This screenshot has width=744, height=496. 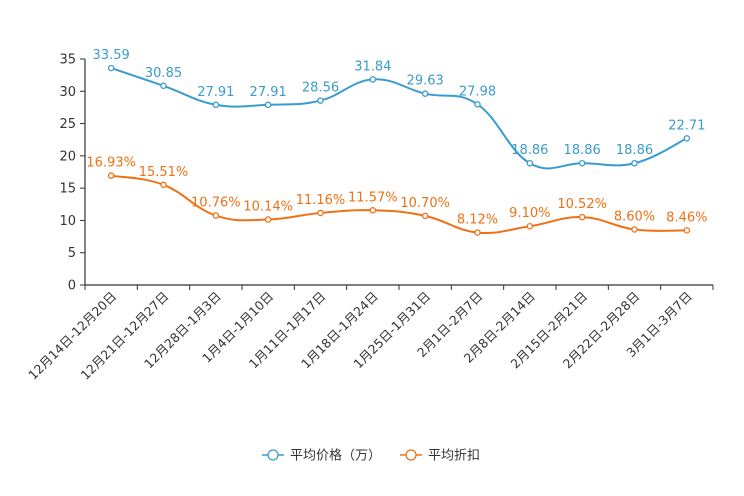 I want to click on y-tick-label: 30, so click(x=67, y=92).